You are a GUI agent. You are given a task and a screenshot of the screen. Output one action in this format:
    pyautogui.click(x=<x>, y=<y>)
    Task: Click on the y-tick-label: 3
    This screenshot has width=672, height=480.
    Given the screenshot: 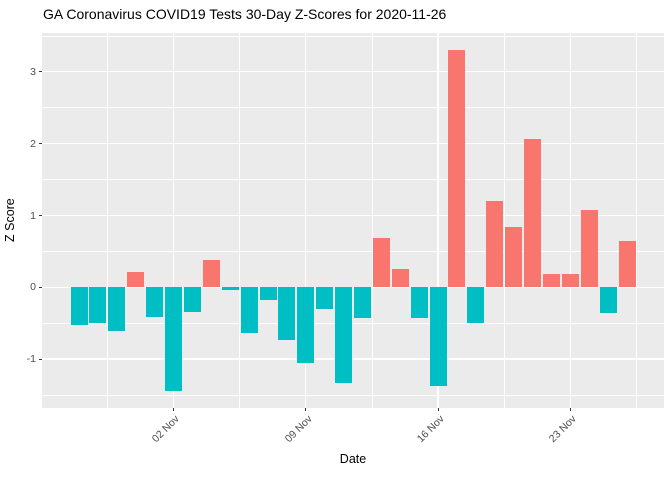 What is the action you would take?
    pyautogui.click(x=33, y=71)
    